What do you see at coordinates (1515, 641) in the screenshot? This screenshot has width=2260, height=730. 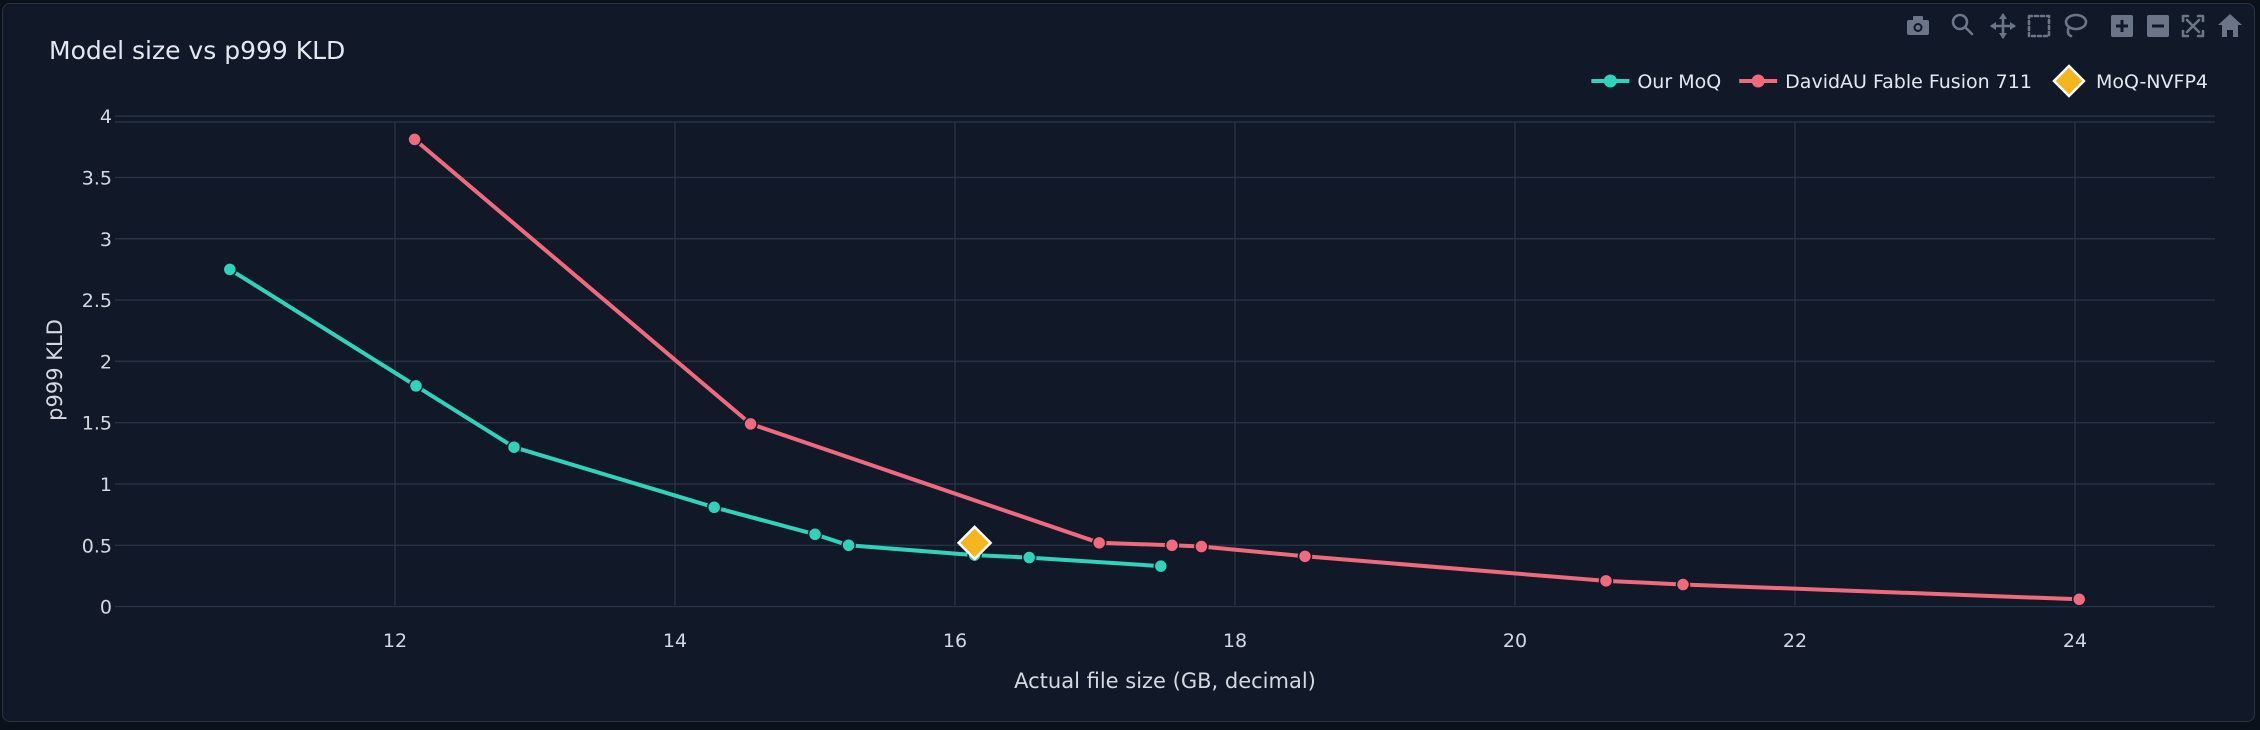 I see `x-tick-label: 20` at bounding box center [1515, 641].